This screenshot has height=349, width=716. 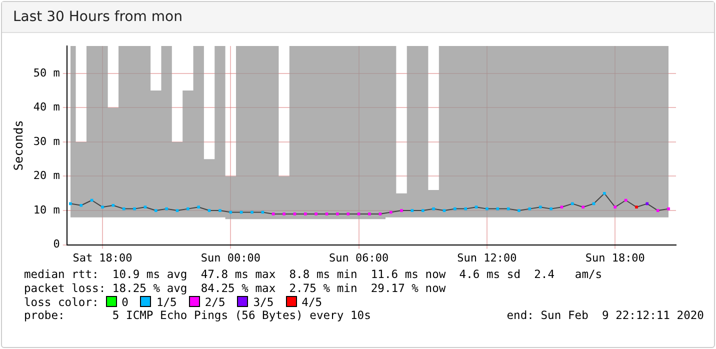 I want to click on y-tick-label: 0, so click(x=56, y=244).